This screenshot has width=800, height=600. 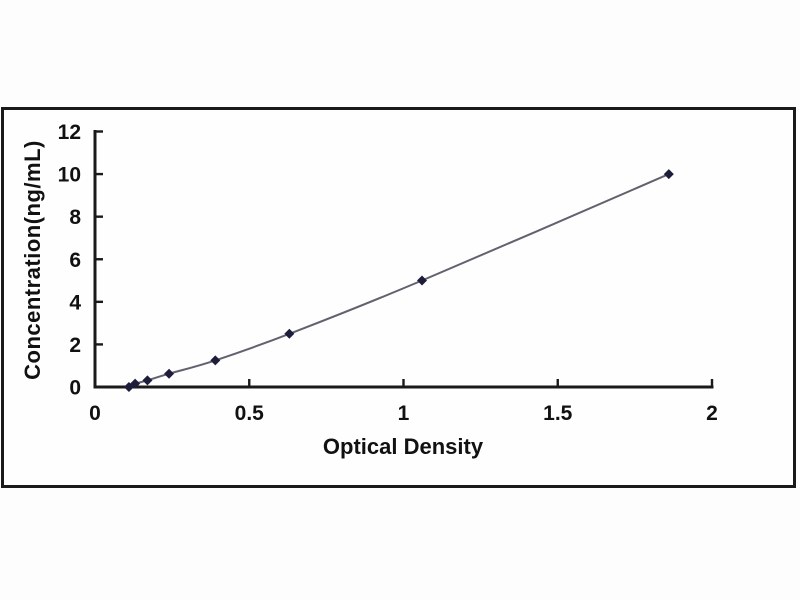 What do you see at coordinates (75, 302) in the screenshot?
I see `y-tick-label: 4` at bounding box center [75, 302].